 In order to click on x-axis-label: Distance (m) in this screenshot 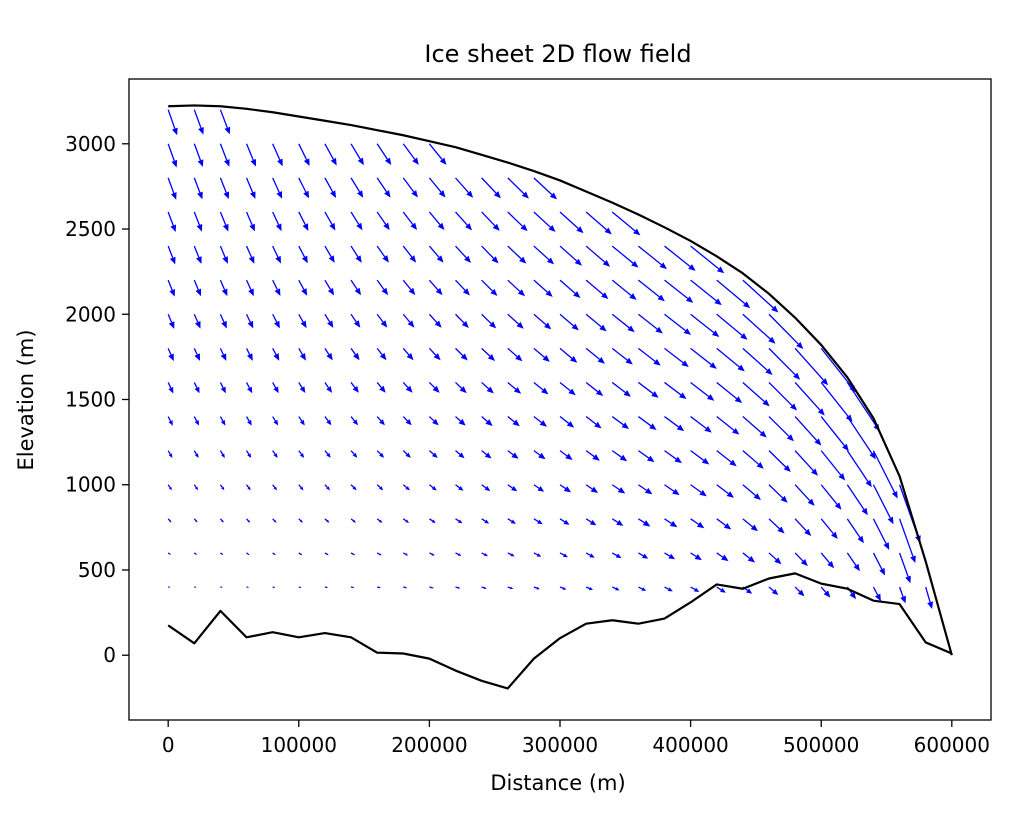, I will do `click(557, 783)`.